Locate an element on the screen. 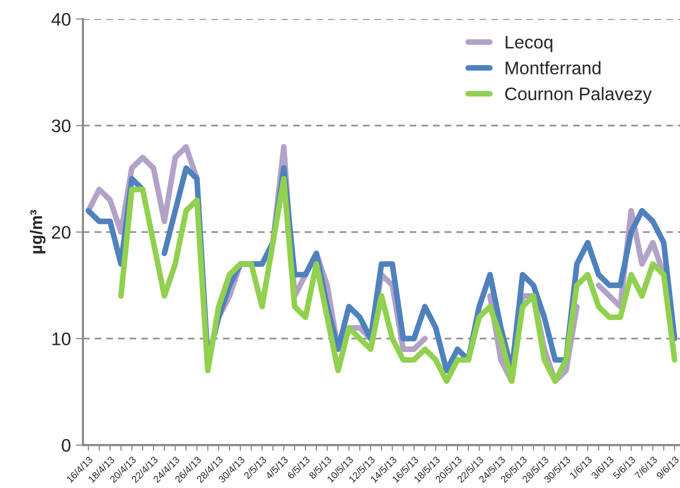 This screenshot has height=488, width=680. y-tick-label: 10 is located at coordinates (61, 339).